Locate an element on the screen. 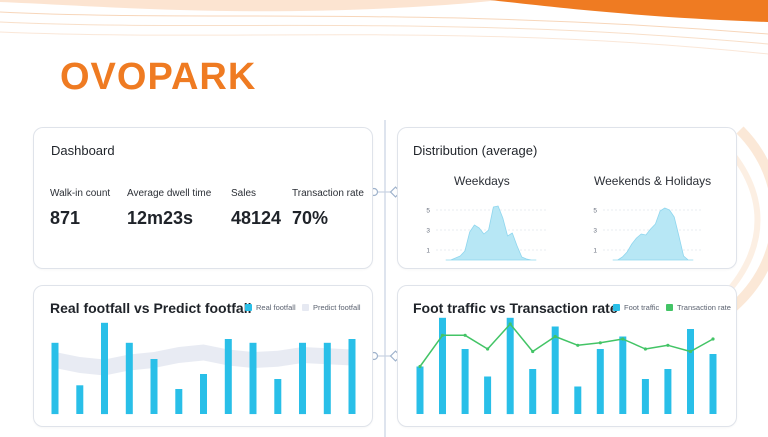 Image resolution: width=768 pixels, height=437 pixels. legend-swatch-predict is located at coordinates (305, 307).